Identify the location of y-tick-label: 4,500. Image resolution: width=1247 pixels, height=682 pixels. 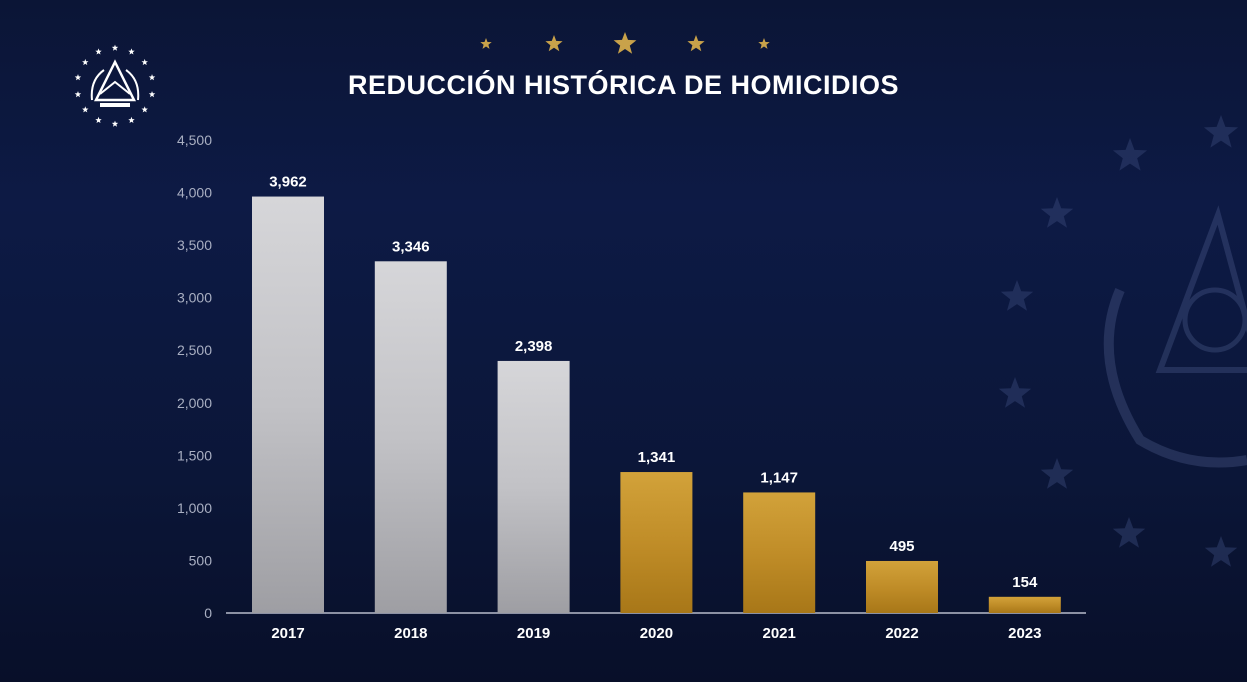
(194, 140).